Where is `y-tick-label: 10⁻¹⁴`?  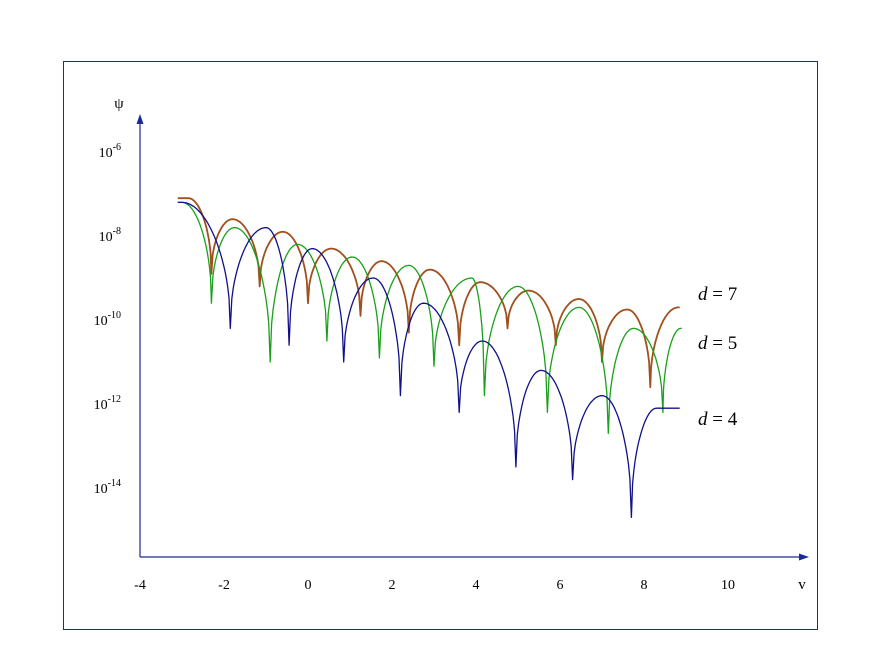 y-tick-label: 10⁻¹⁴ is located at coordinates (107, 487).